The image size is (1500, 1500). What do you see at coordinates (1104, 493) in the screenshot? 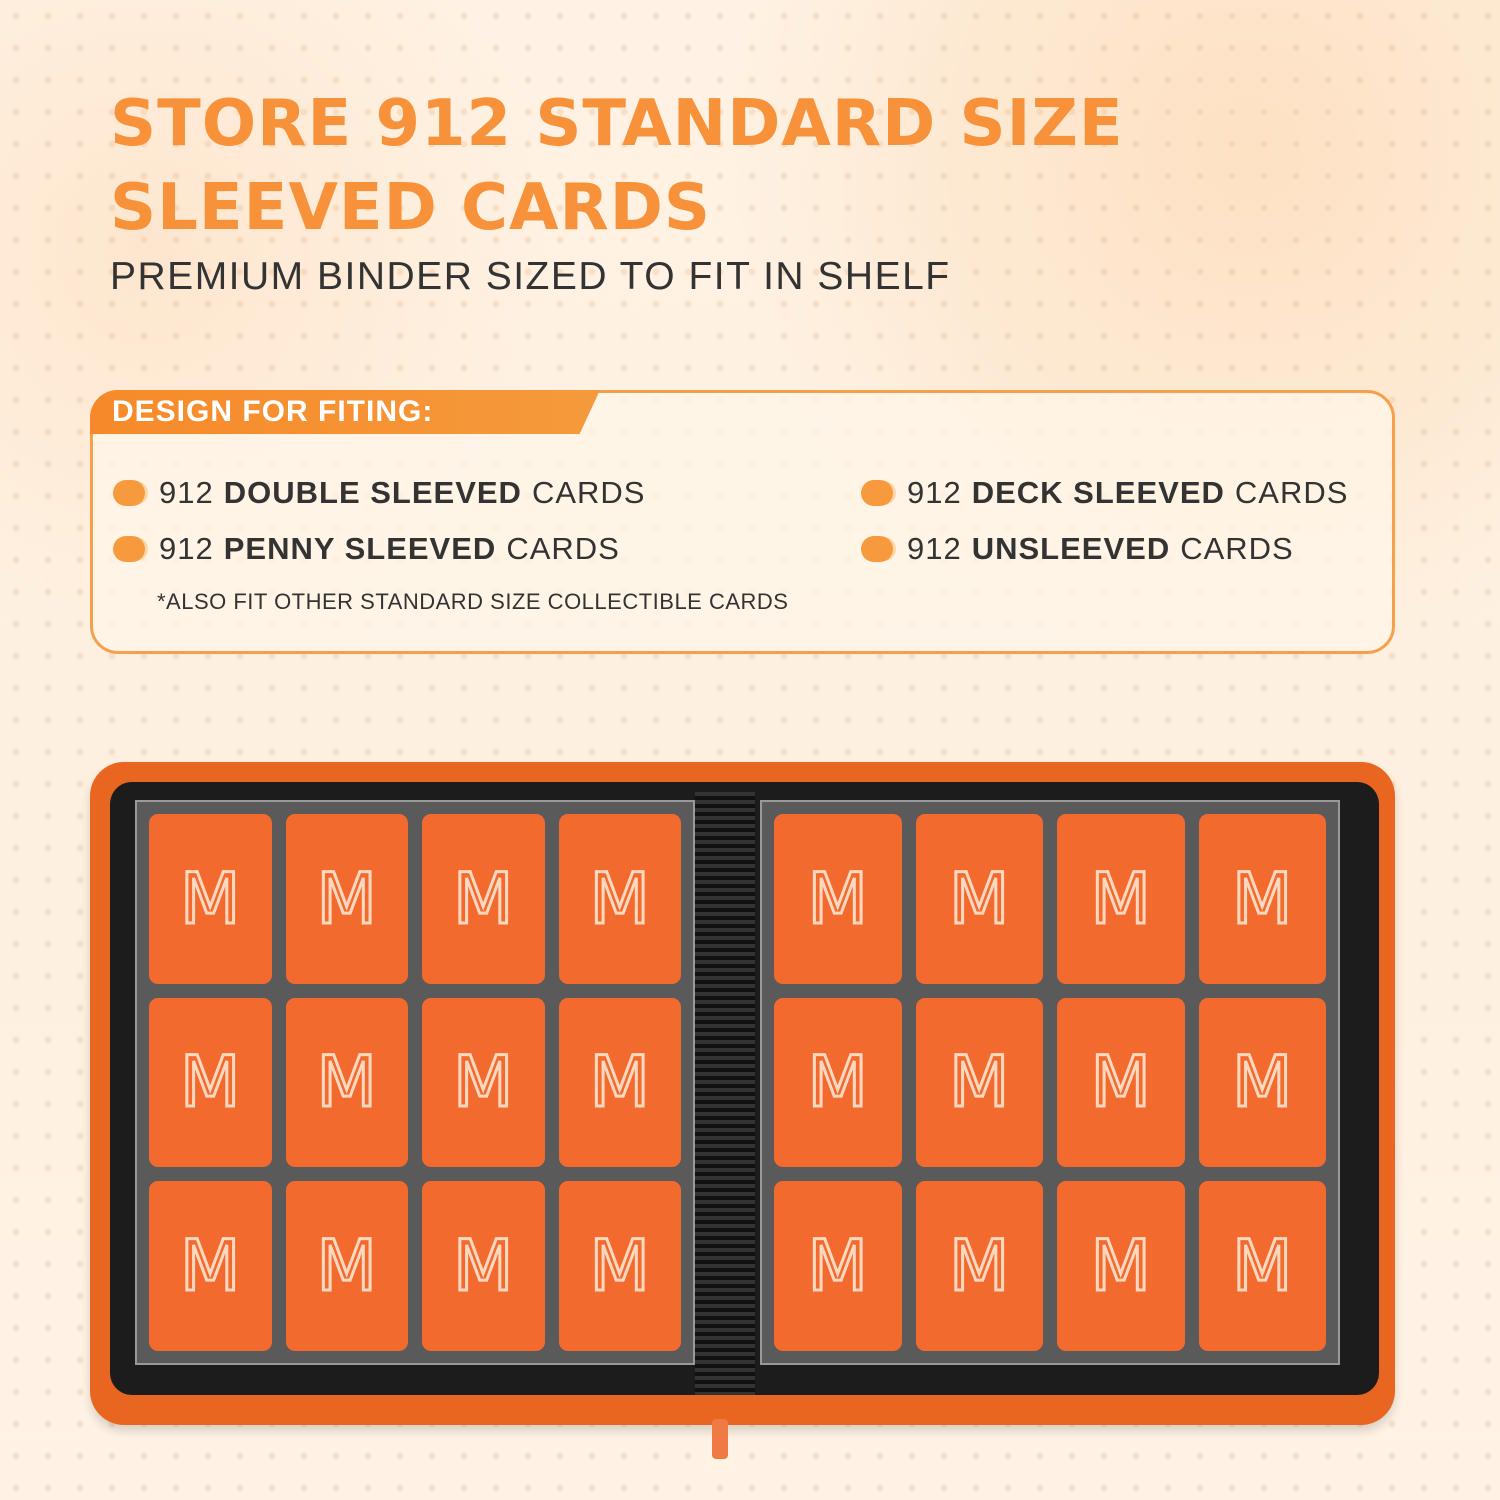
I see `feature-item: 912 DECK SLEEVED CARDS` at bounding box center [1104, 493].